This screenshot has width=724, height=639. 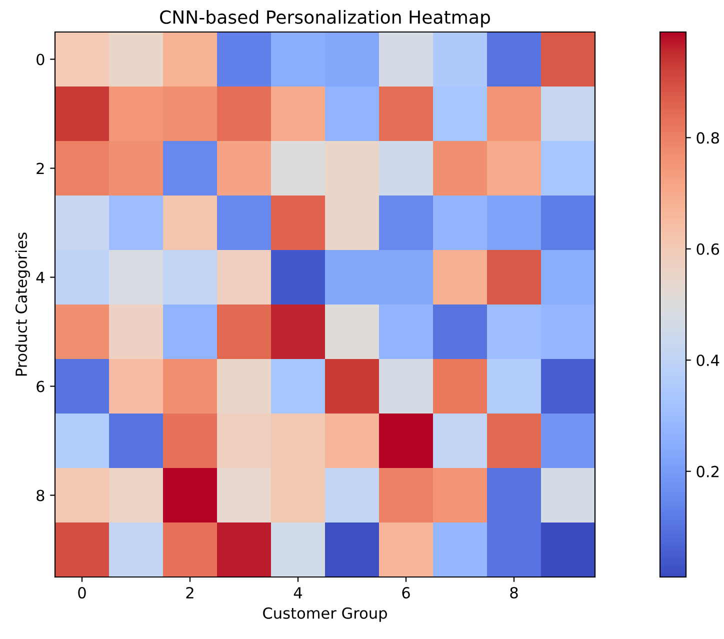 What do you see at coordinates (40, 168) in the screenshot?
I see `y-tick-label: 2` at bounding box center [40, 168].